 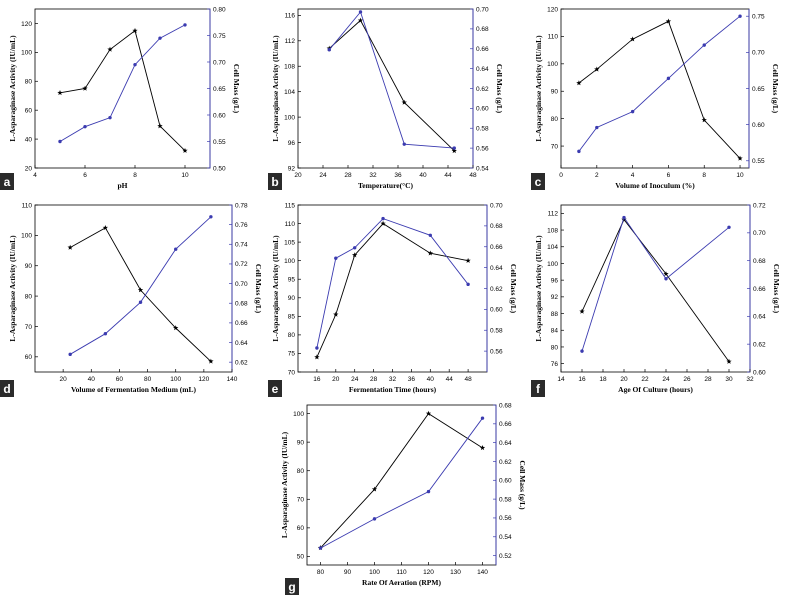 What do you see at coordinates (552, 9) in the screenshot?
I see `y-tick-label: 120` at bounding box center [552, 9].